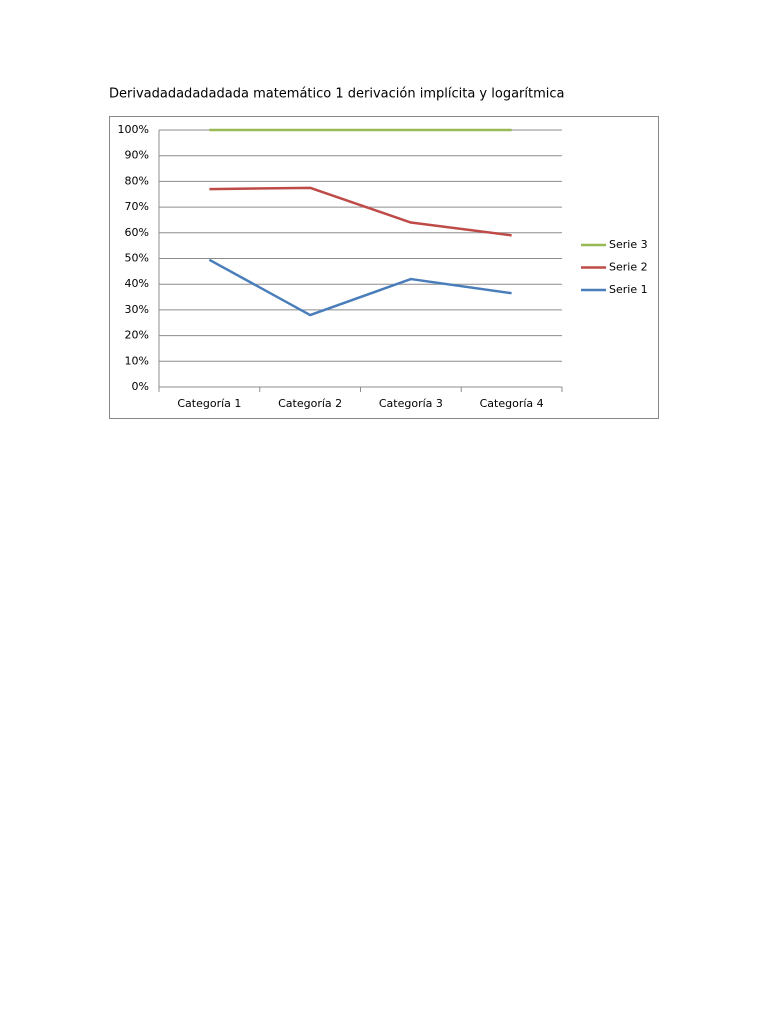 This screenshot has width=768, height=1028. Describe the element at coordinates (133, 129) in the screenshot. I see `y-tick-label: 100%` at that location.